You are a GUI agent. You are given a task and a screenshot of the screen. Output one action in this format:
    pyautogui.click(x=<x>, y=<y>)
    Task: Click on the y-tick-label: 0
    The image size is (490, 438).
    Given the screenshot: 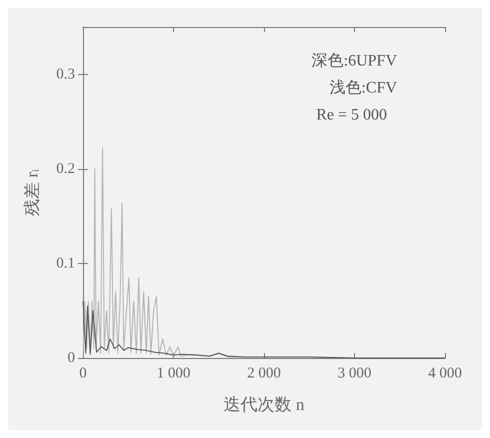 What is the action you would take?
    pyautogui.click(x=71, y=358)
    